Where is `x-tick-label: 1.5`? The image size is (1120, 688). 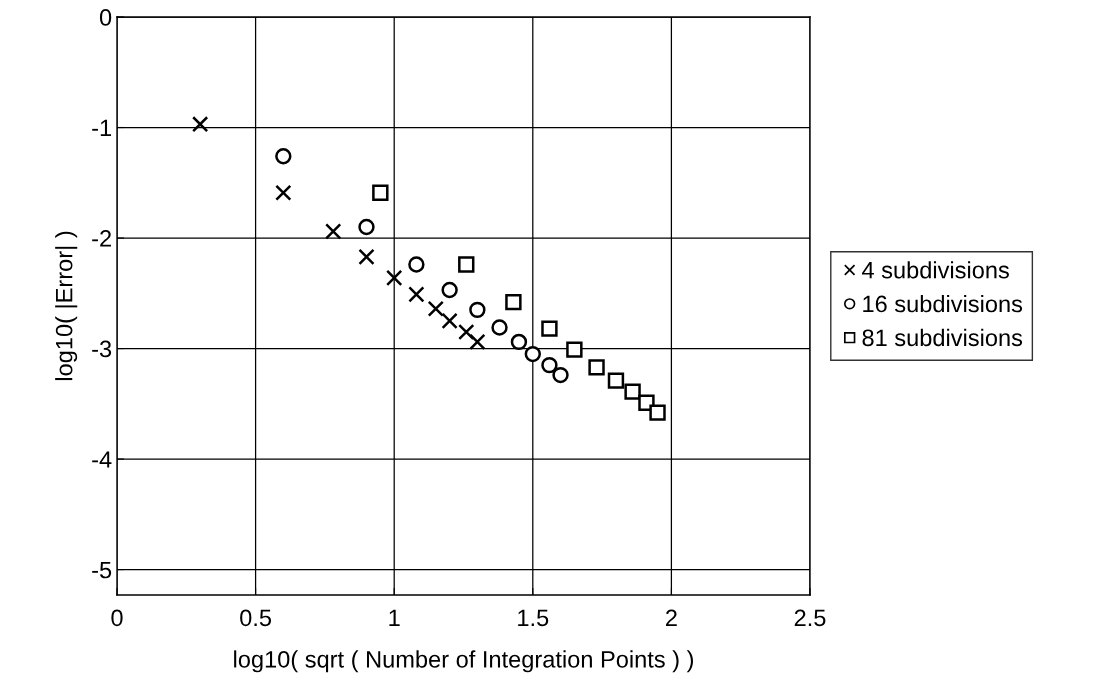
x-tick-label: 1.5 is located at coordinates (533, 618).